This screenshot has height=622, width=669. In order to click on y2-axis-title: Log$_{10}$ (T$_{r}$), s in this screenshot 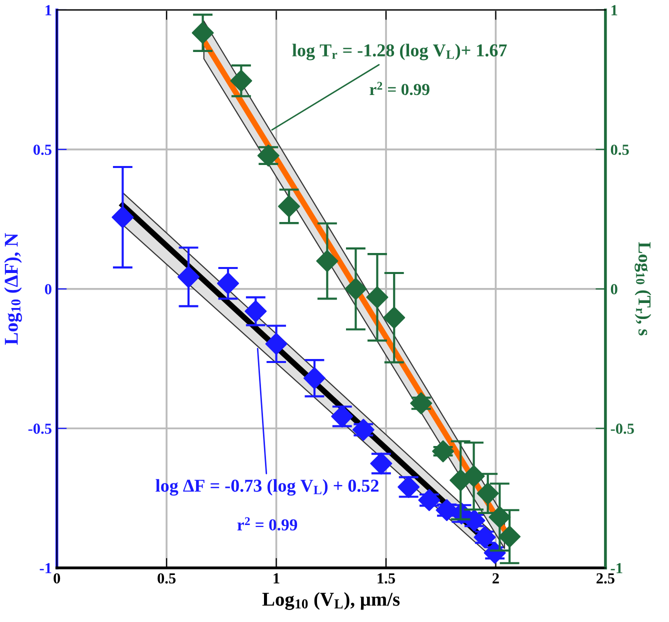, I will do `click(643, 289)`.